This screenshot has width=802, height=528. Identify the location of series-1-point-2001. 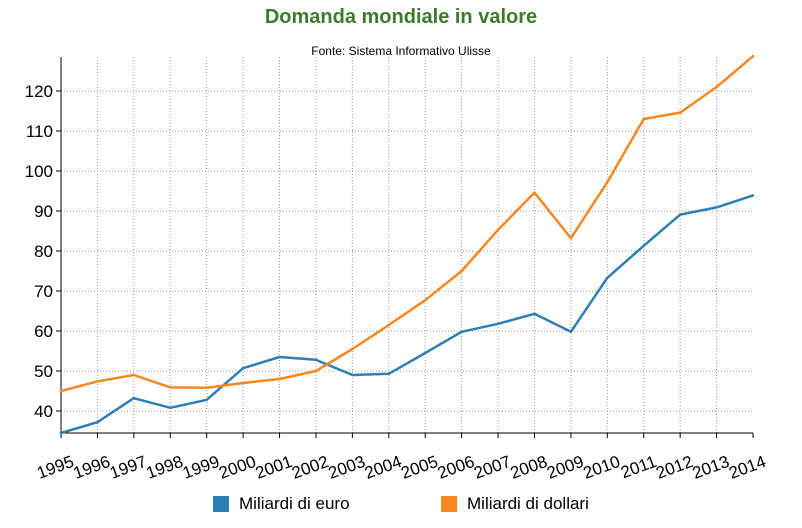
(279, 379).